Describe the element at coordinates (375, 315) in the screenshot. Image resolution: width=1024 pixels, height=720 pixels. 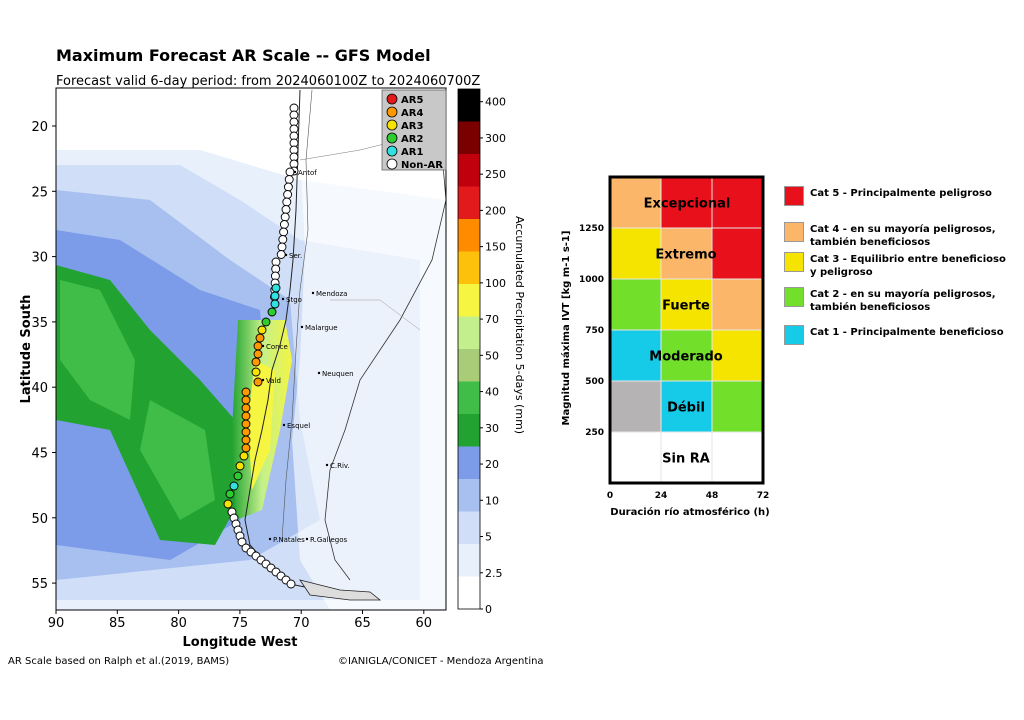
I see `province-border` at that location.